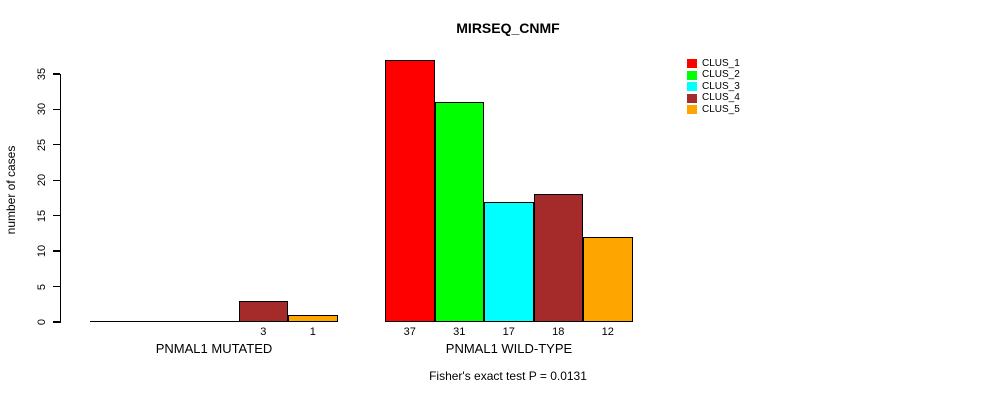 This screenshot has width=990, height=400. I want to click on y-axis-line, so click(61, 198).